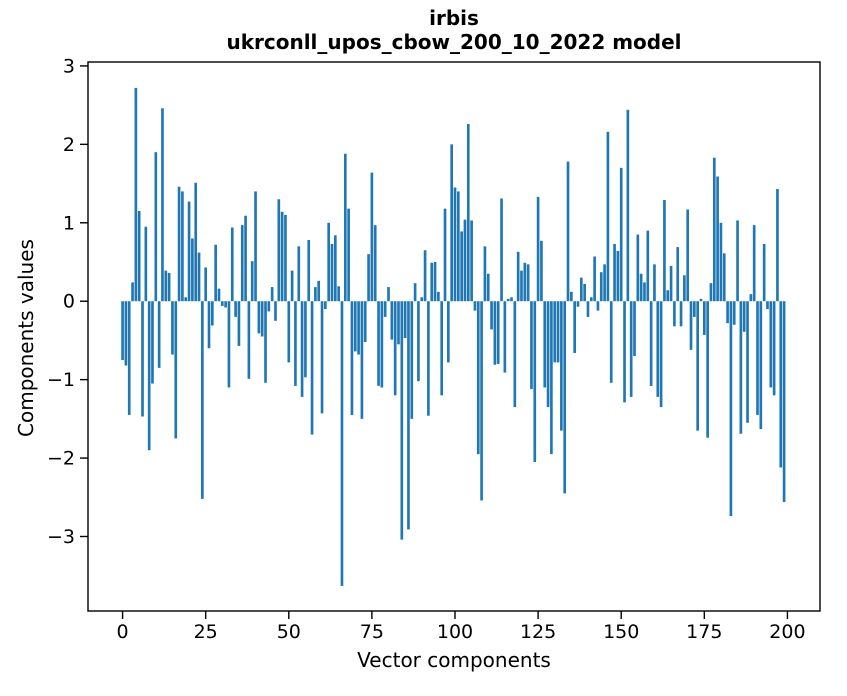 Image resolution: width=847 pixels, height=696 pixels. I want to click on x-tick-label: 125, so click(538, 632).